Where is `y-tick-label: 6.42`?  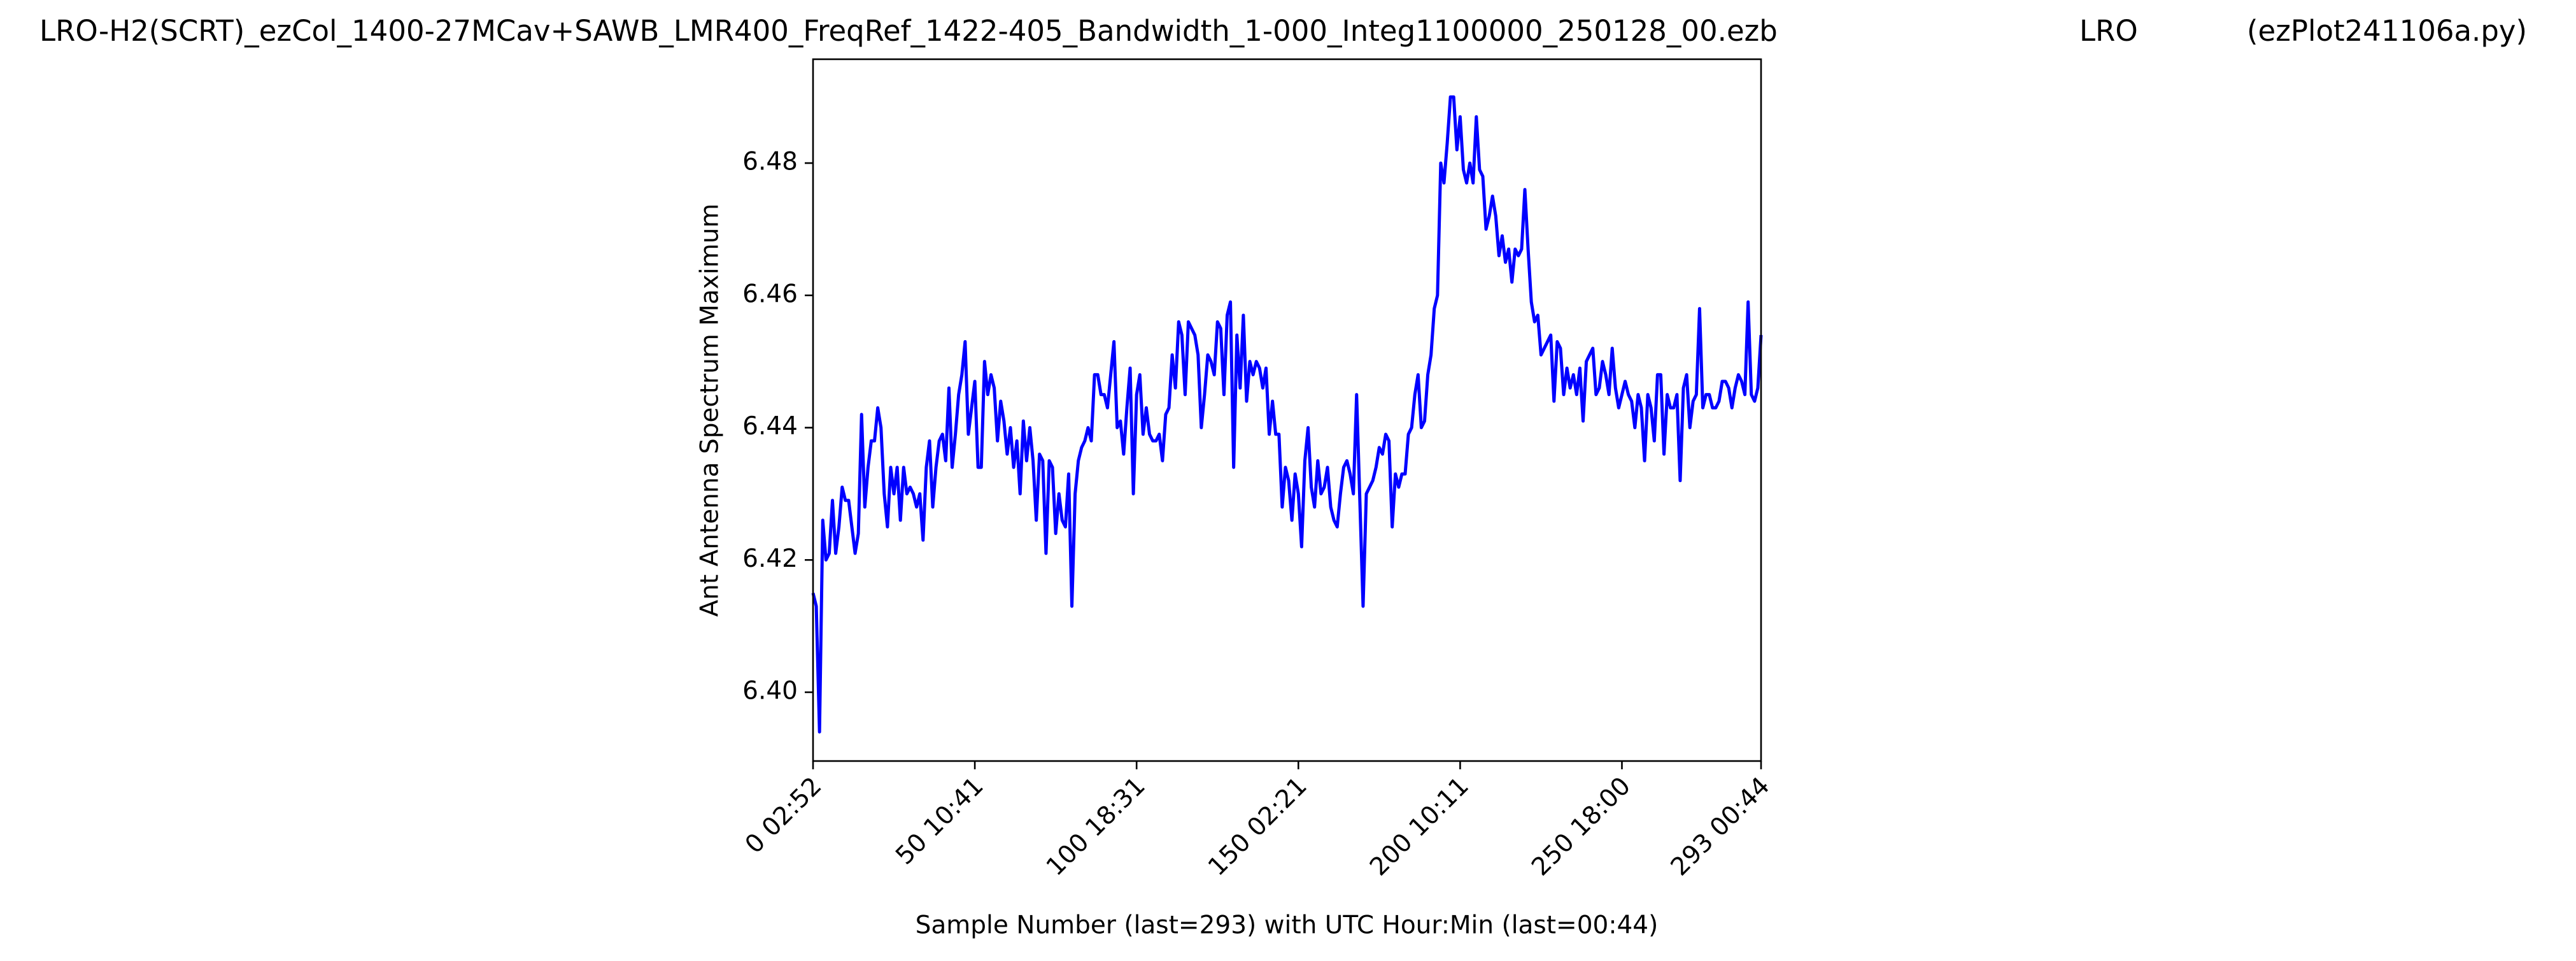 y-tick-label: 6.42 is located at coordinates (770, 559).